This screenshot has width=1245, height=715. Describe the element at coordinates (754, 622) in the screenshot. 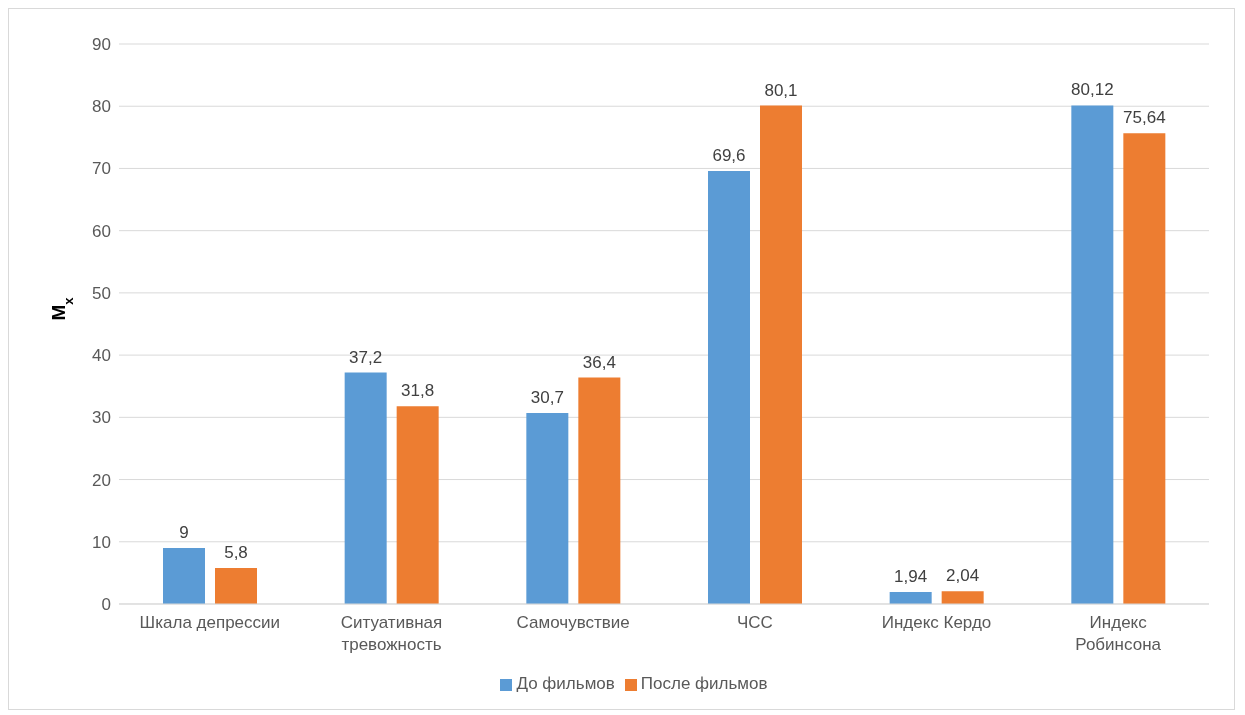

I see `x-tick-label: ЧСС` at that location.